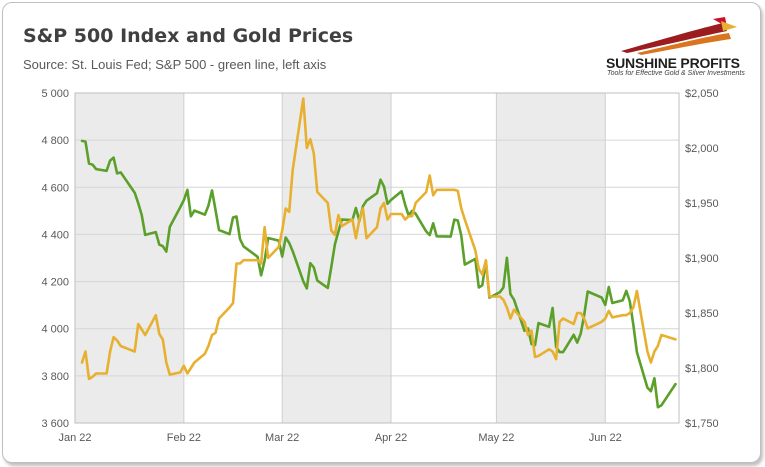 The height and width of the screenshot is (467, 765). I want to click on y-left-tick-label: 4 400, so click(55, 235).